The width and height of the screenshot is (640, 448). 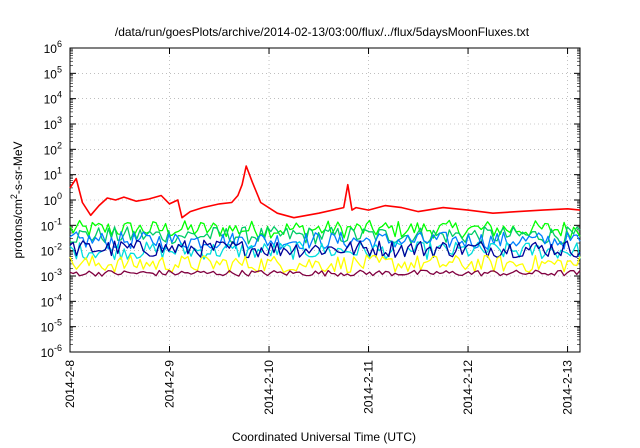 I want to click on y-tick-label: 10⁶, so click(x=53, y=47).